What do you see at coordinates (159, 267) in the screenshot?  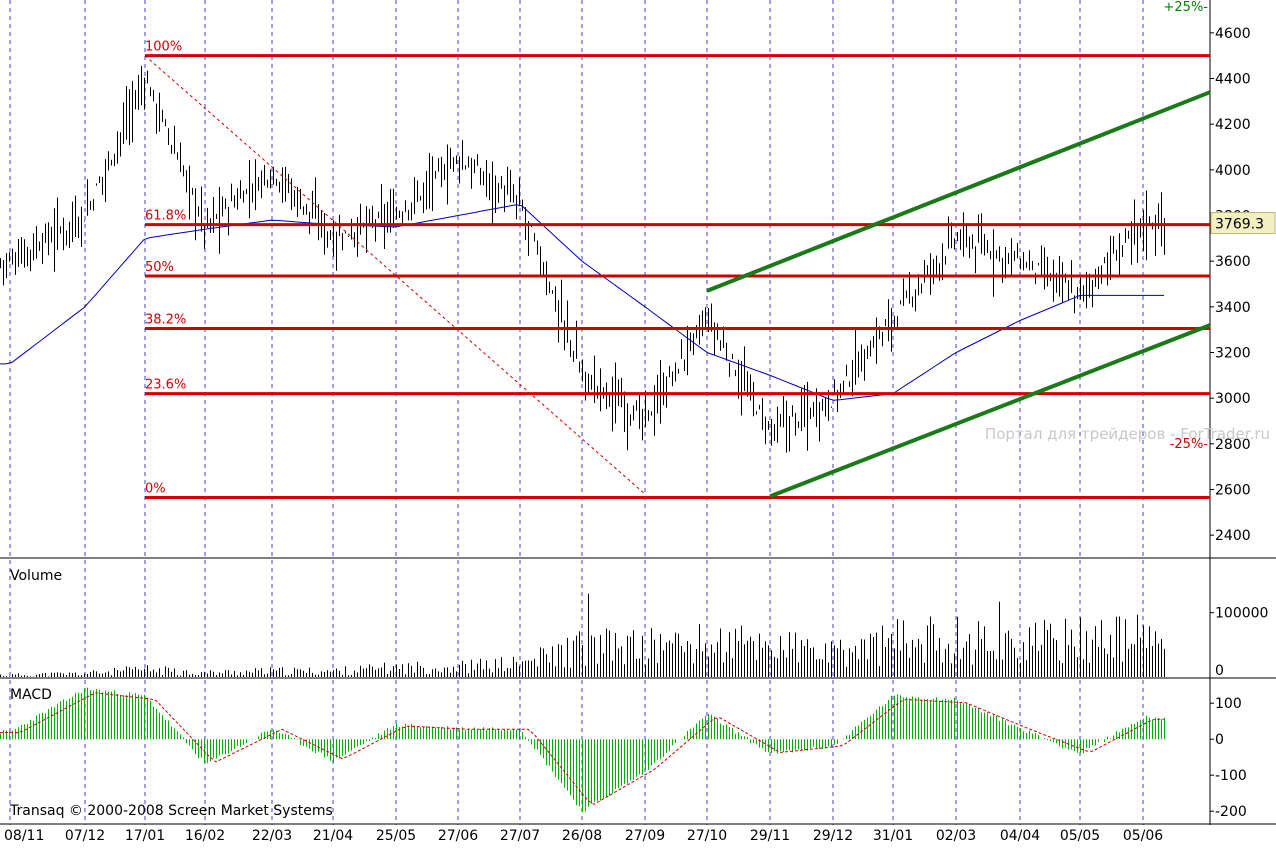 I see `fib-level-label: 50%` at bounding box center [159, 267].